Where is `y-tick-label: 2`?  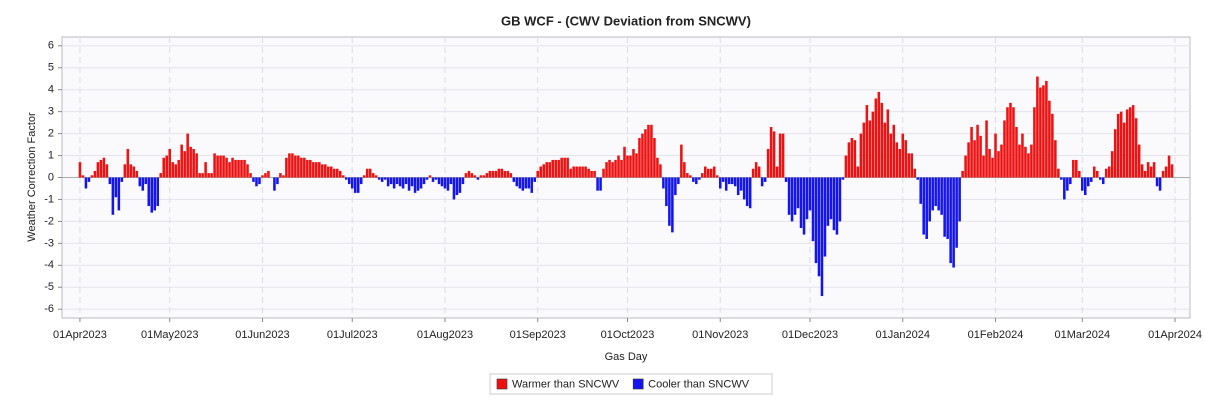 y-tick-label: 2 is located at coordinates (51, 134).